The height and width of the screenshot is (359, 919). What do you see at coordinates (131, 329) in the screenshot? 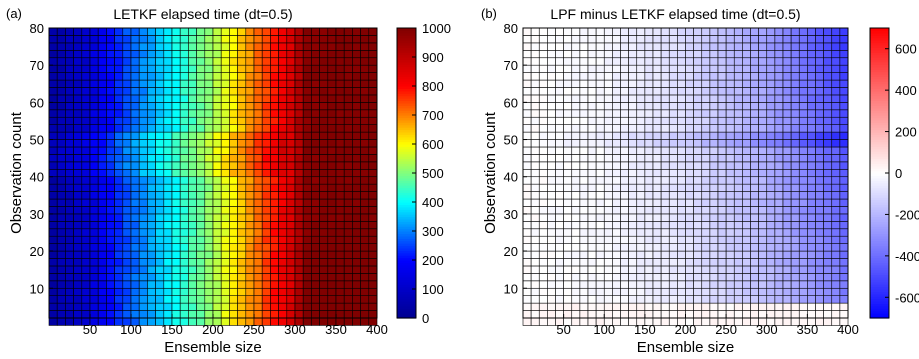
I see `x-tick-label: 100` at bounding box center [131, 329].